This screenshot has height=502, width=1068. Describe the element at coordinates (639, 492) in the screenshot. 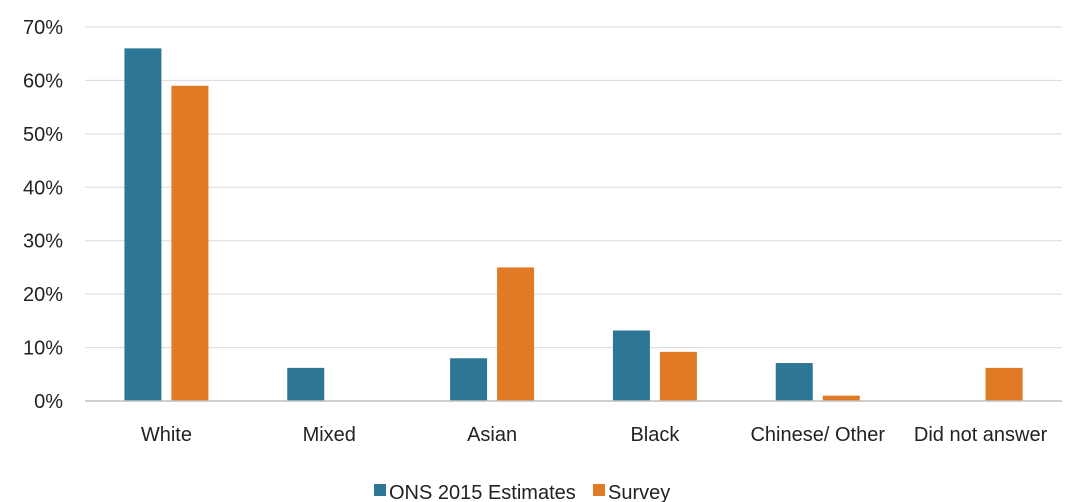

I see `legend-label: Survey` at that location.